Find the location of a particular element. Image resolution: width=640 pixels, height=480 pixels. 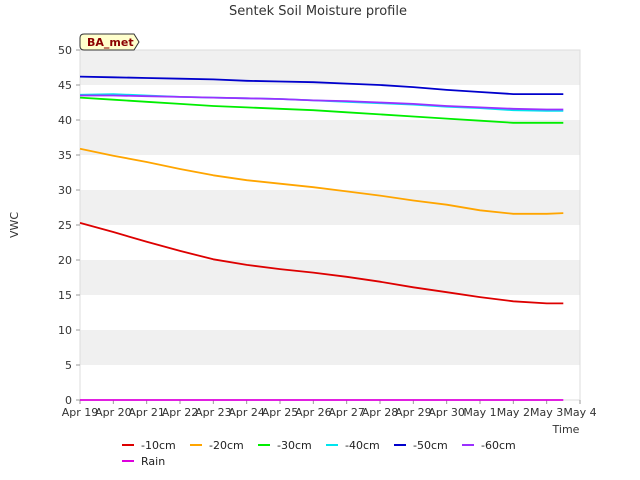

x-tick-label: Apr 29 is located at coordinates (413, 412).